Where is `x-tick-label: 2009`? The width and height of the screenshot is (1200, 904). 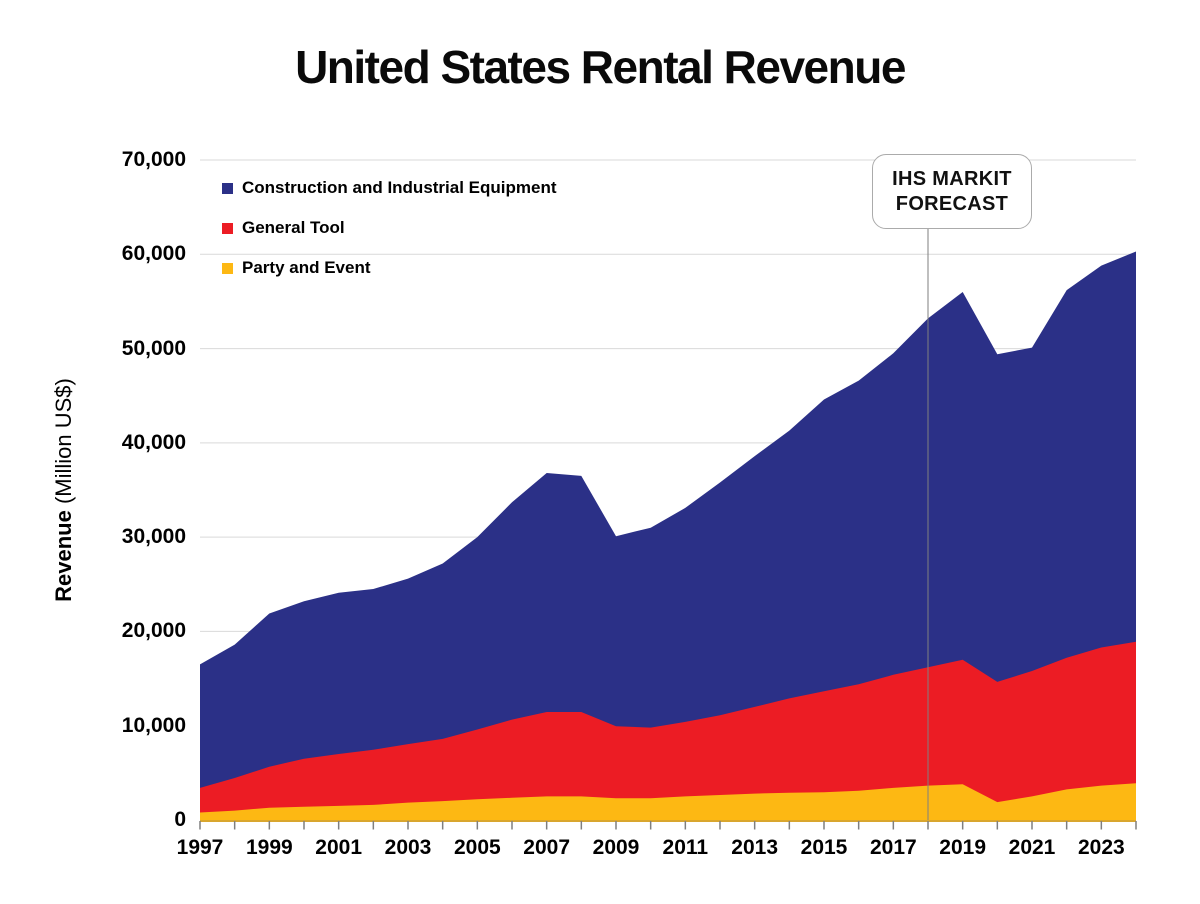
x-tick-label: 2009 is located at coordinates (616, 847).